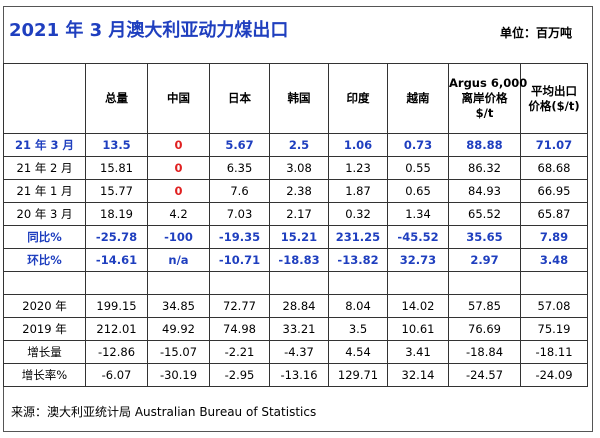 This screenshot has width=600, height=438. Describe the element at coordinates (418, 329) in the screenshot. I see `table-cell: 10.61` at that location.